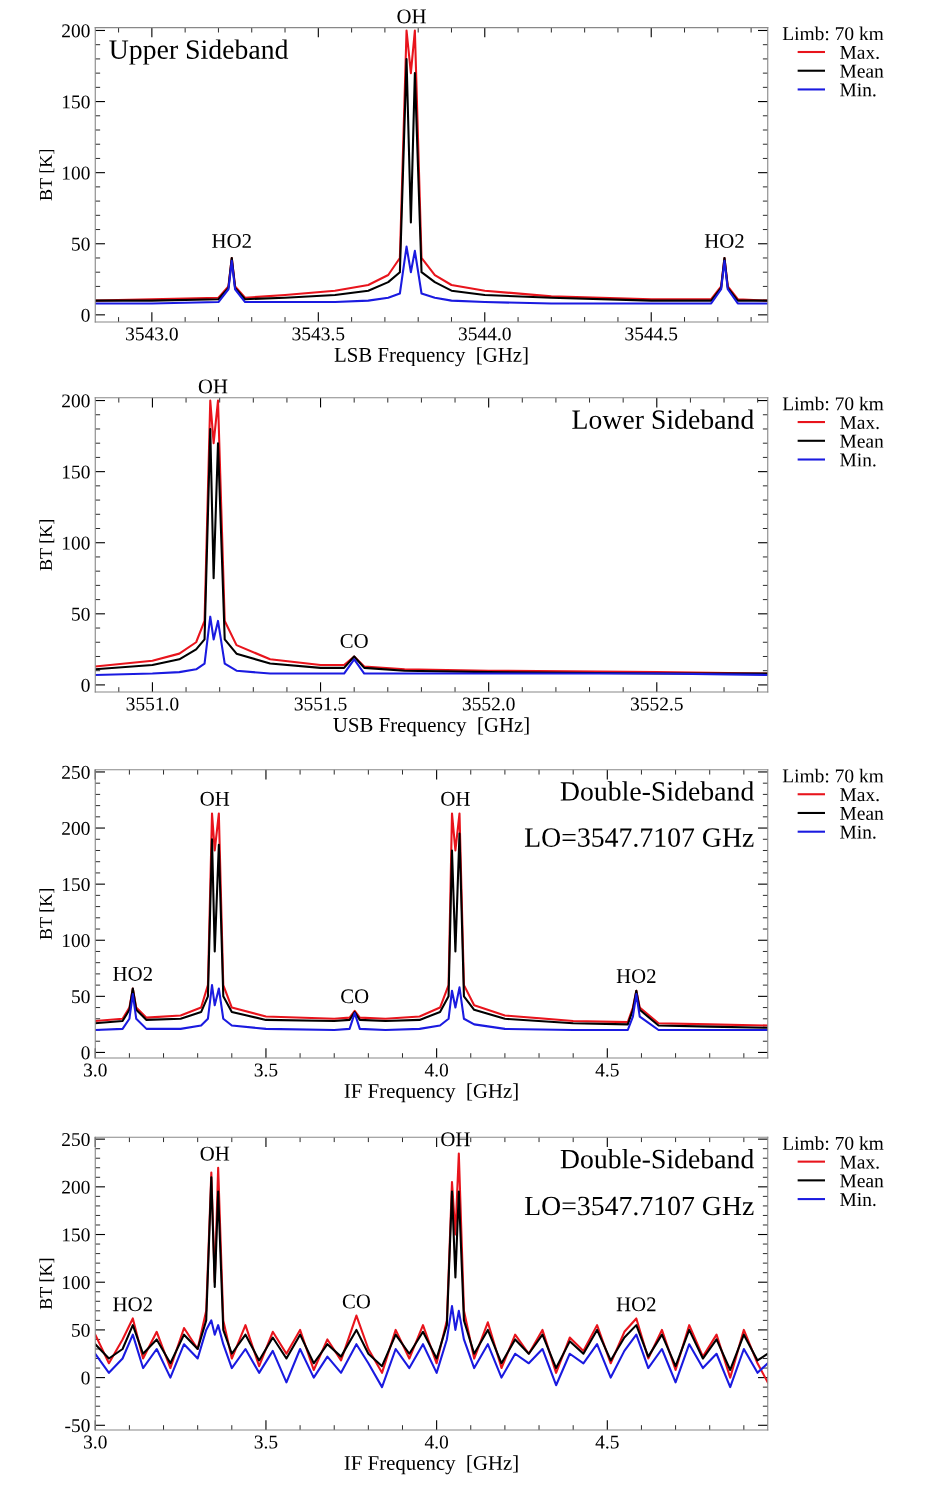 This screenshot has height=1494, width=934. What do you see at coordinates (431, 727) in the screenshot?
I see `x-axis-title: USB Frequency [GHz]` at bounding box center [431, 727].